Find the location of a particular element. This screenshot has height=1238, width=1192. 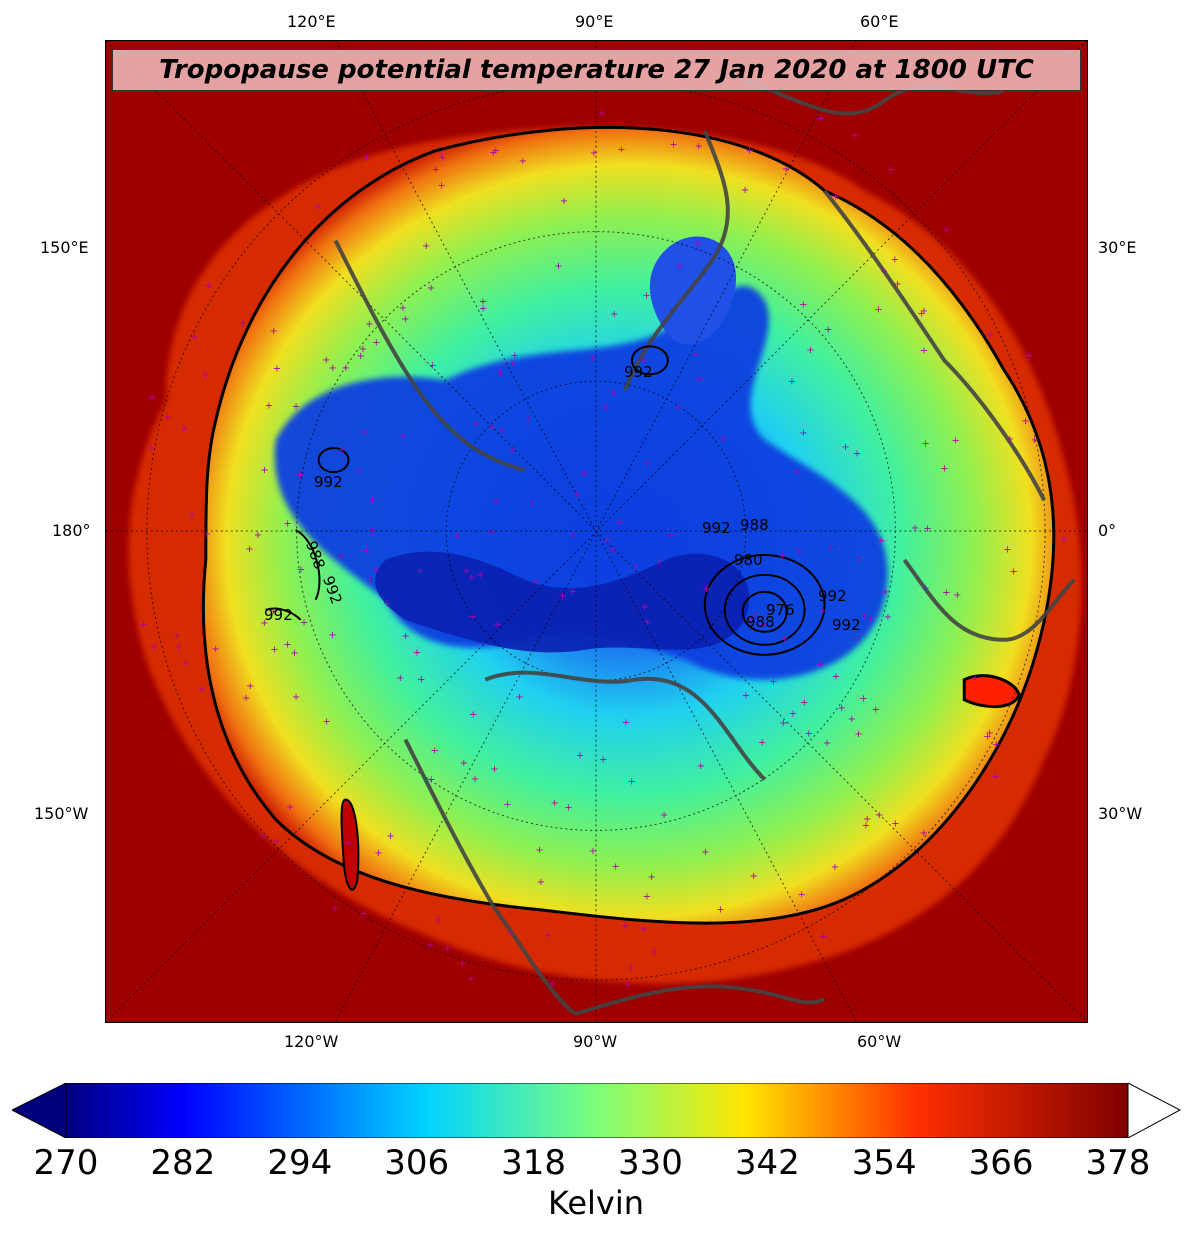

colorbar-tick-label: 342 is located at coordinates (767, 1163).